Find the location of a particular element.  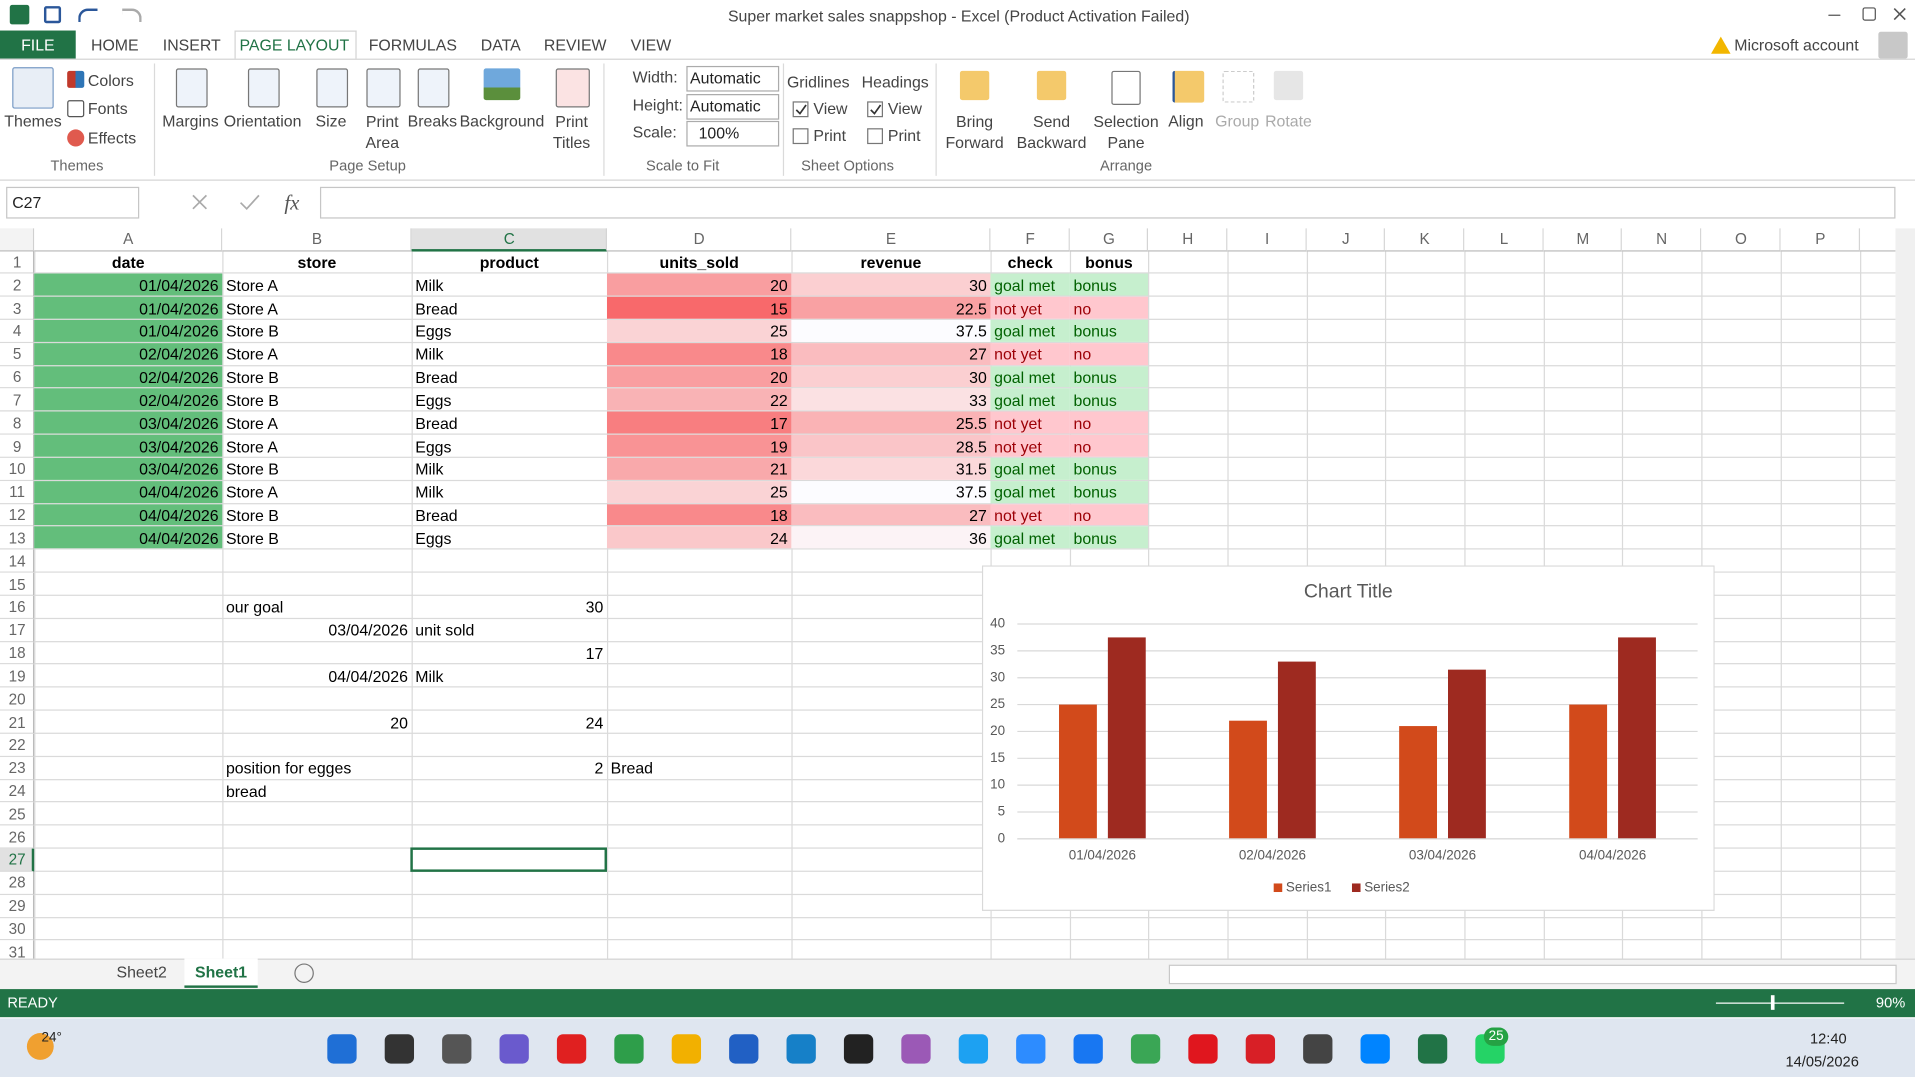

cell: Bread is located at coordinates (436, 423).